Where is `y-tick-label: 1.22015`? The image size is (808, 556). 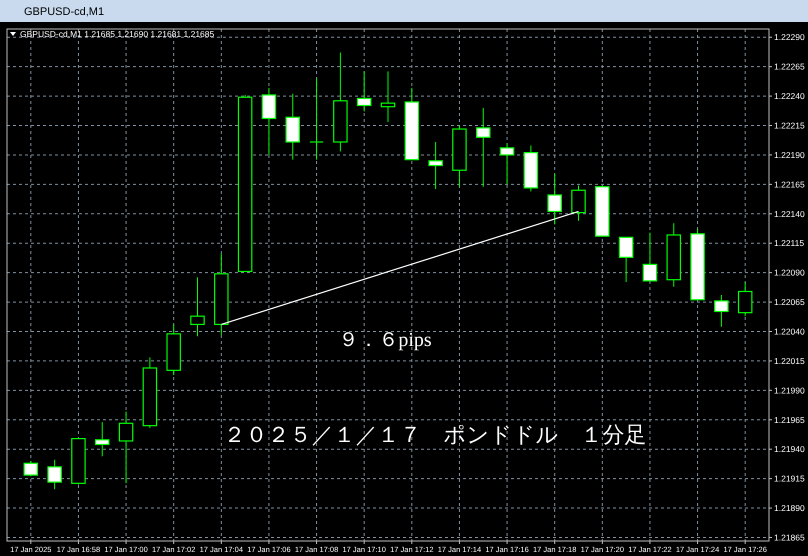 y-tick-label: 1.22015 is located at coordinates (789, 361).